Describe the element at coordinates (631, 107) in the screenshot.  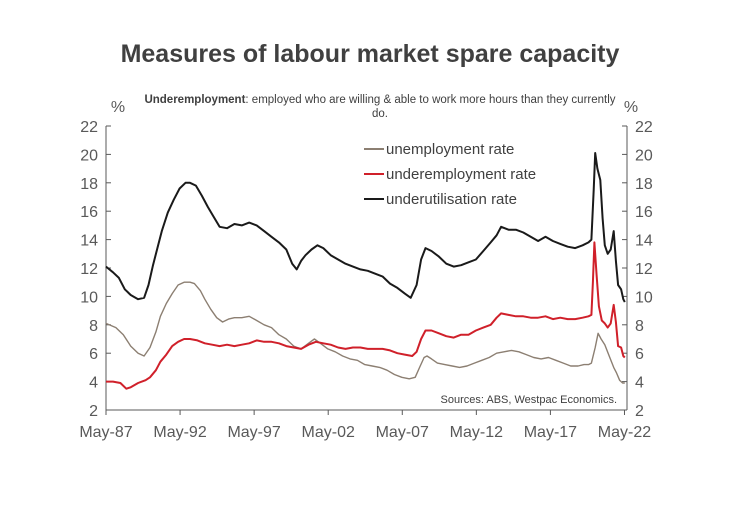
I see `y-axis-unit-right: %` at that location.